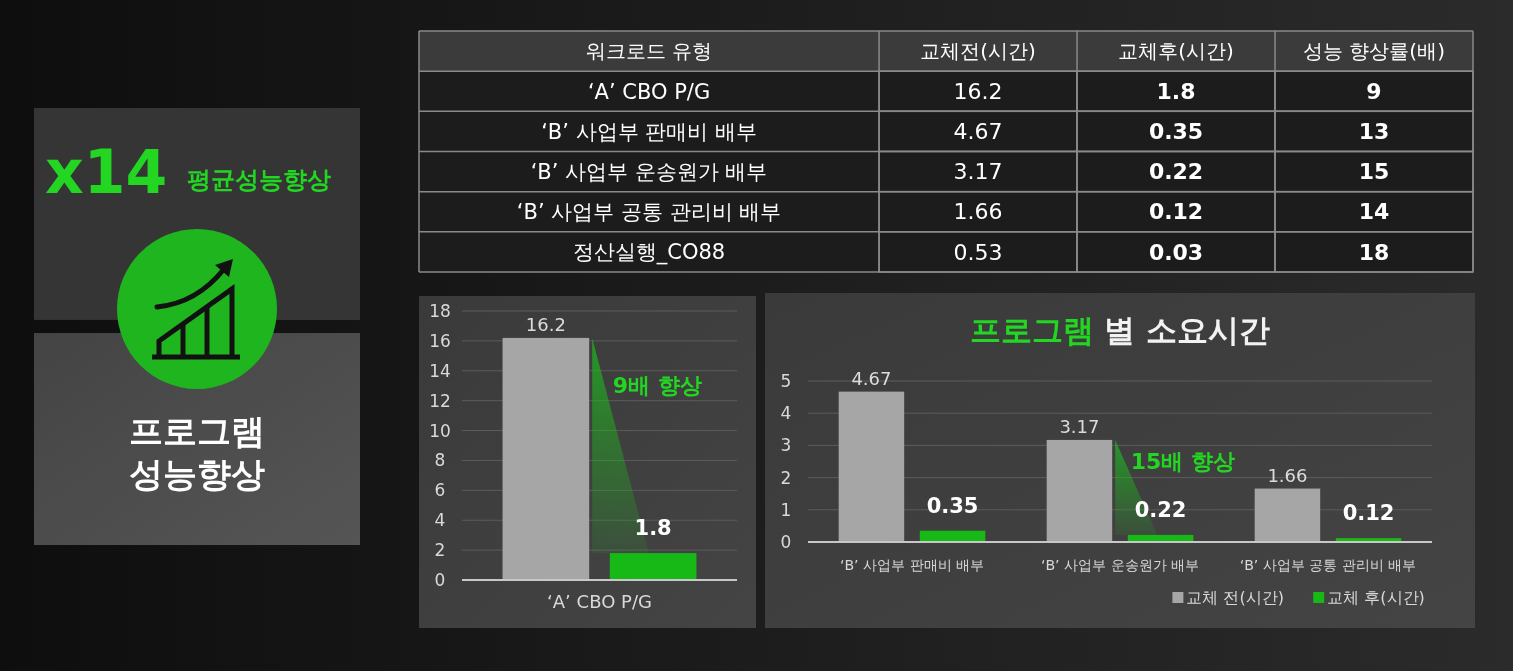  What do you see at coordinates (259, 180) in the screenshot?
I see `text: 평균성능향상` at bounding box center [259, 180].